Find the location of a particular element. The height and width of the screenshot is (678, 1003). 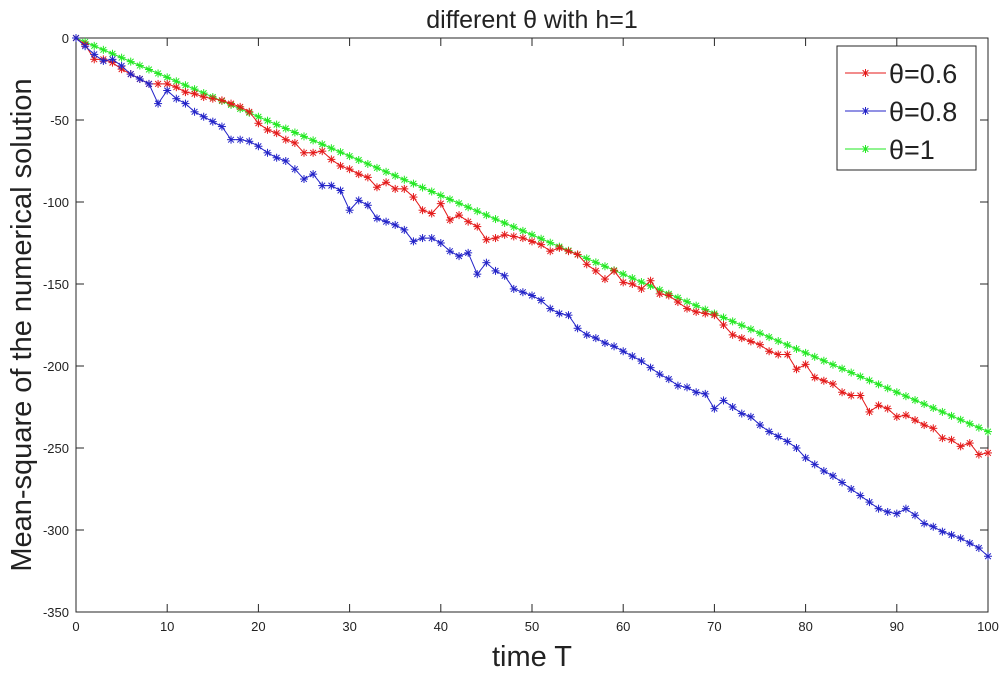

y-tick-label: 0 is located at coordinates (65, 38).